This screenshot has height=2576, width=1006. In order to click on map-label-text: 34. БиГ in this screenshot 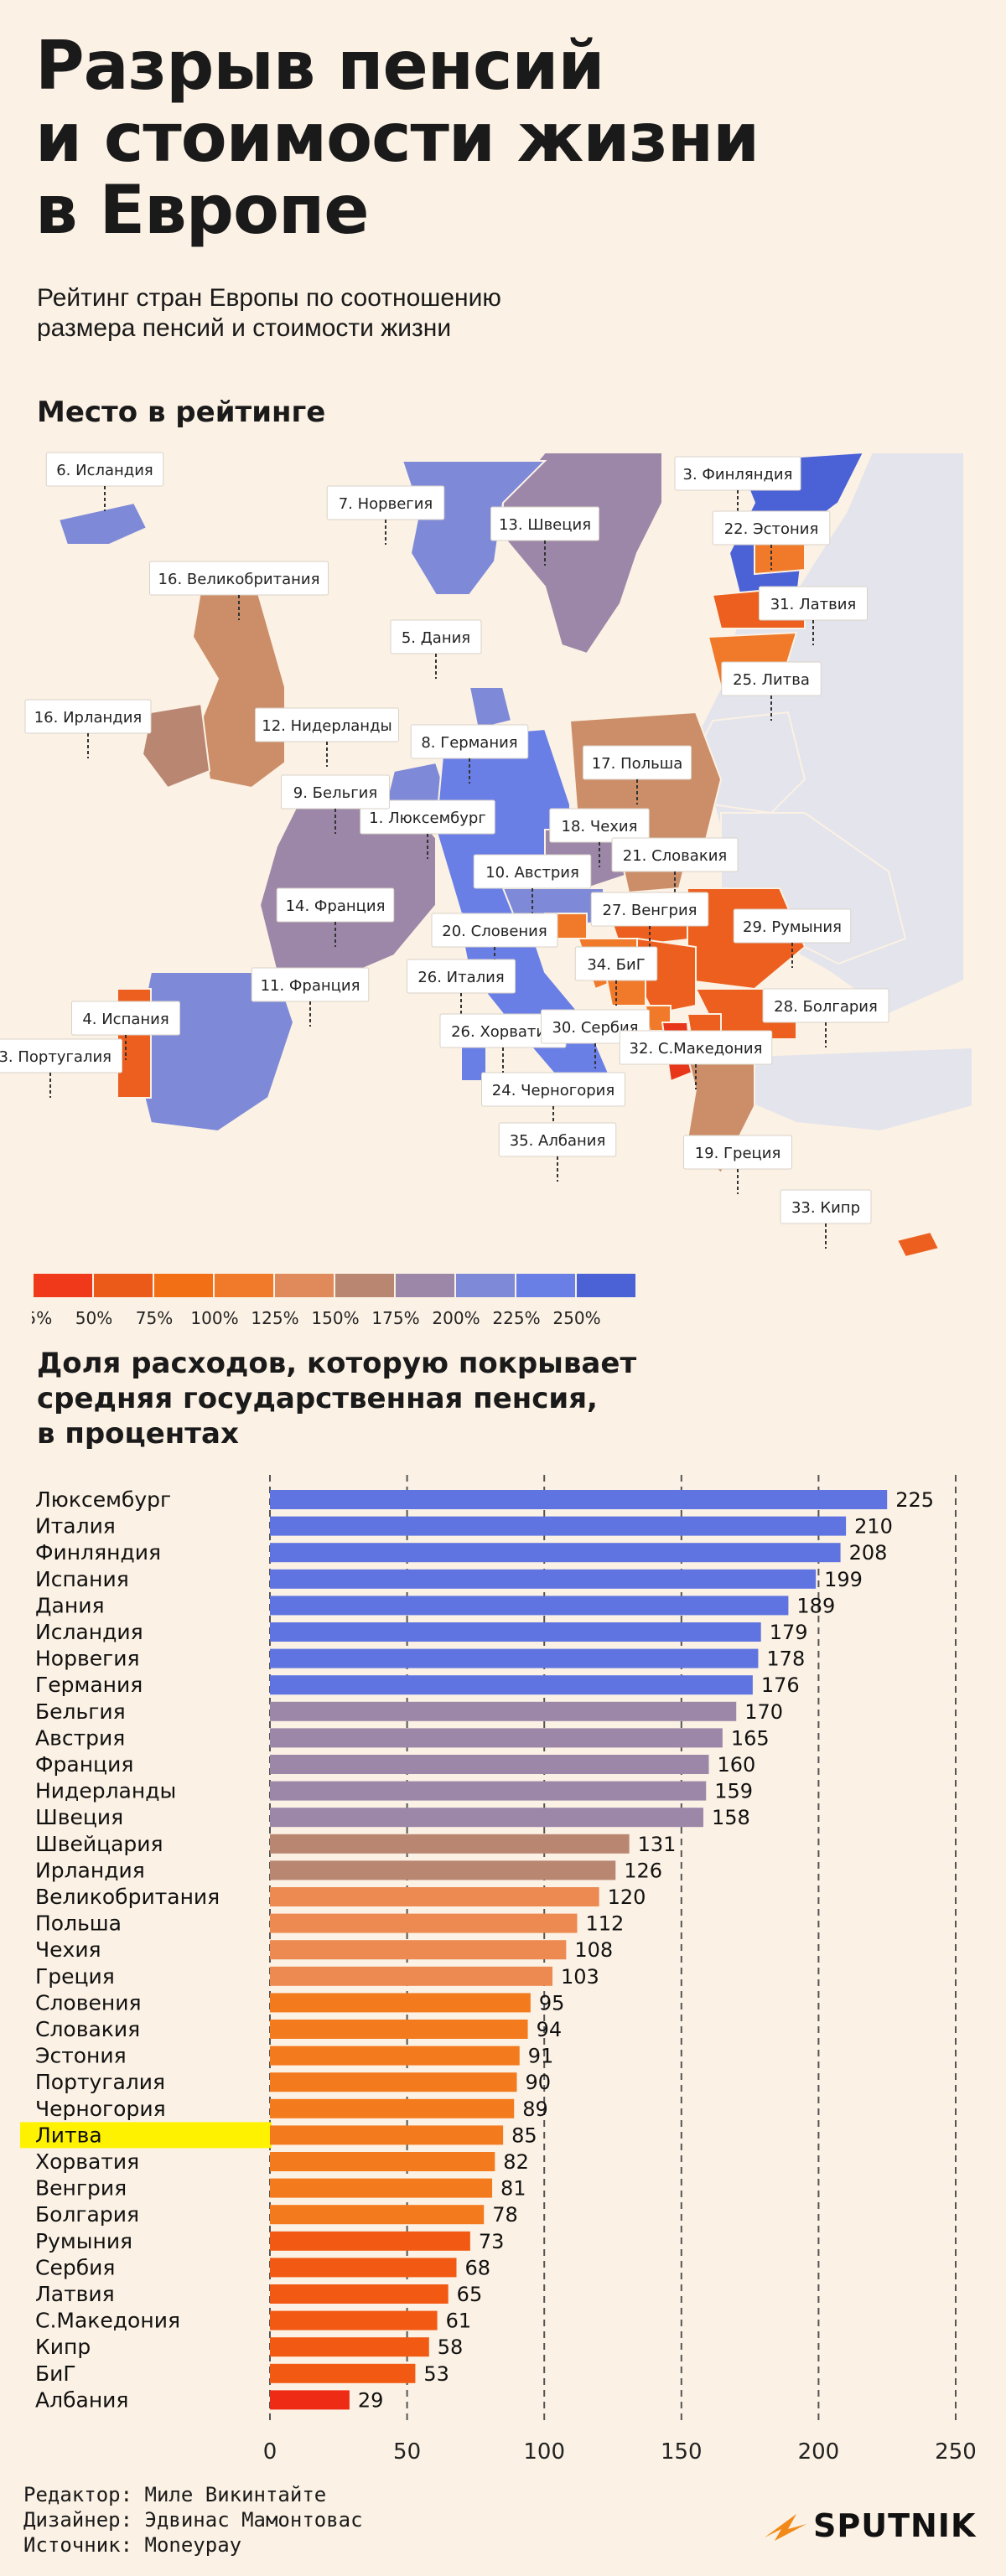, I will do `click(616, 965)`.